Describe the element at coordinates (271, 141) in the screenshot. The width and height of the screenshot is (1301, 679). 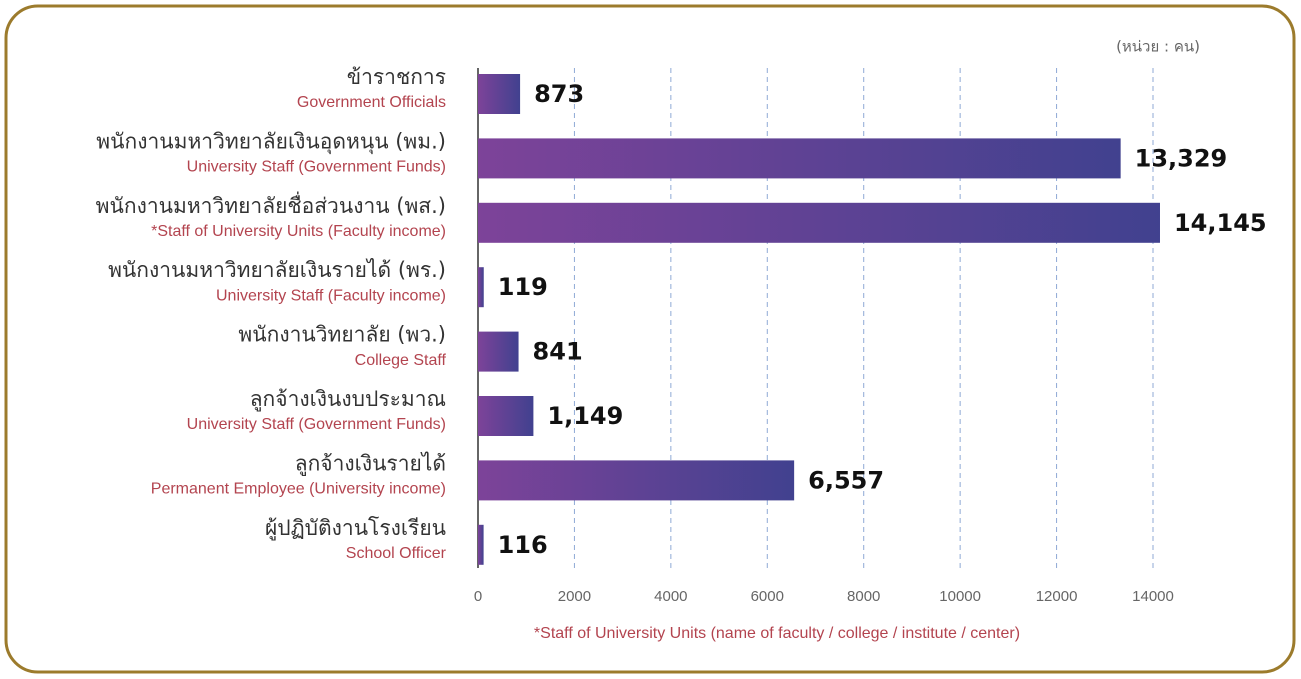
I see `category-label: พนักงานมหาวิทยาลัยเงินอุดหนุน (พม.)` at that location.